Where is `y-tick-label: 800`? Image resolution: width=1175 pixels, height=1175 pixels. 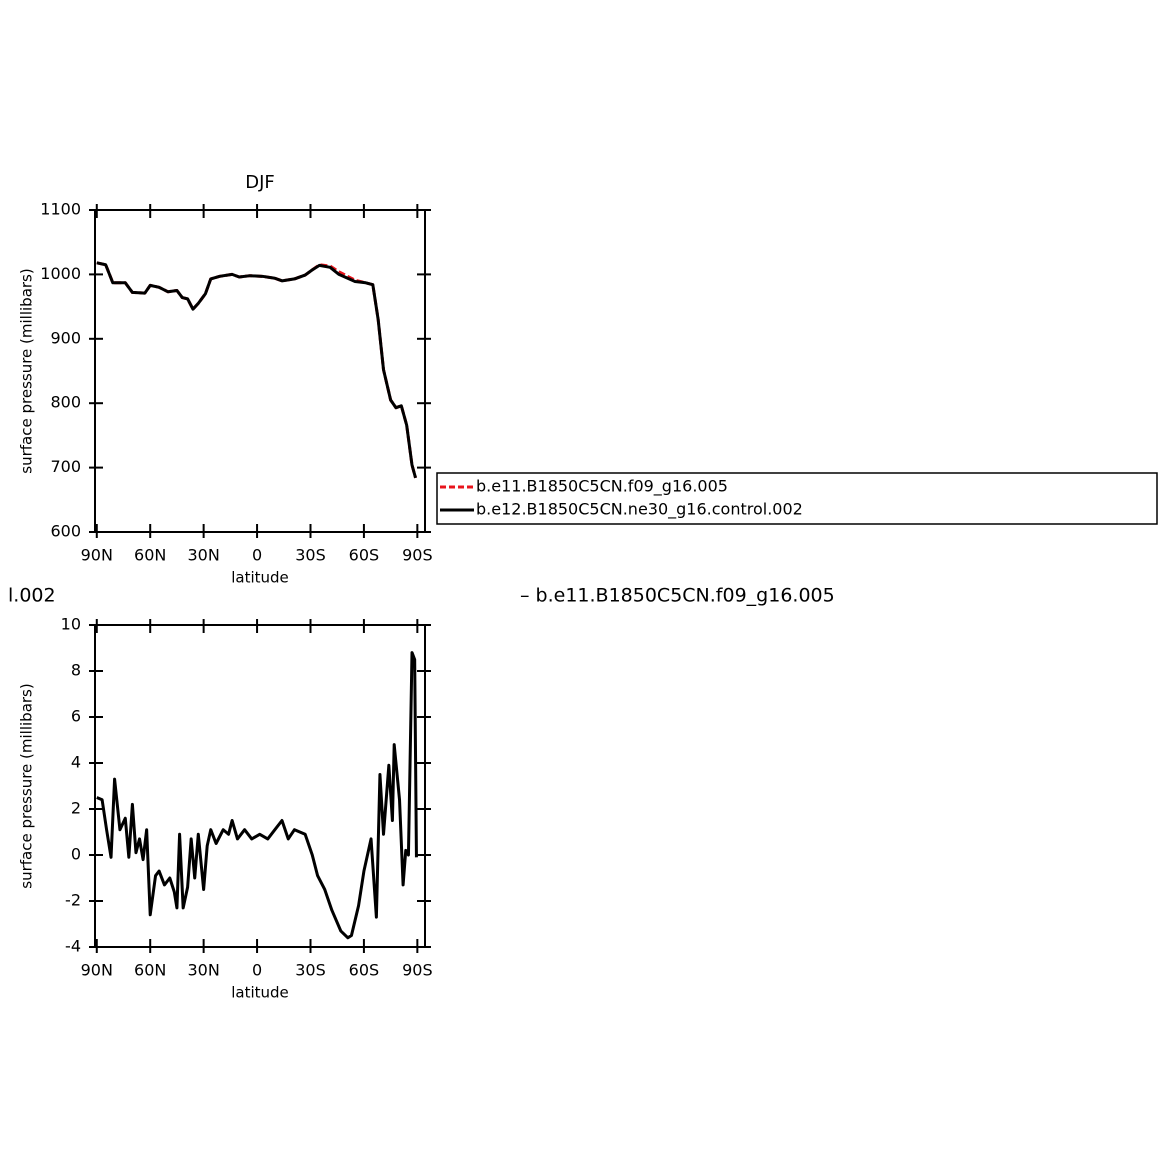 y-tick-label: 800 is located at coordinates (65, 402).